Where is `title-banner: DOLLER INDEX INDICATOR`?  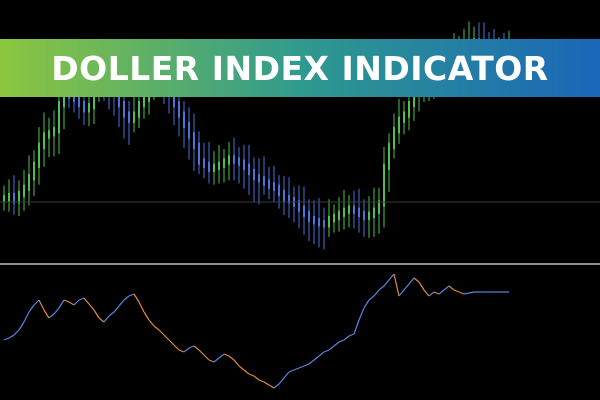
title-banner: DOLLER INDEX INDICATOR is located at coordinates (300, 68).